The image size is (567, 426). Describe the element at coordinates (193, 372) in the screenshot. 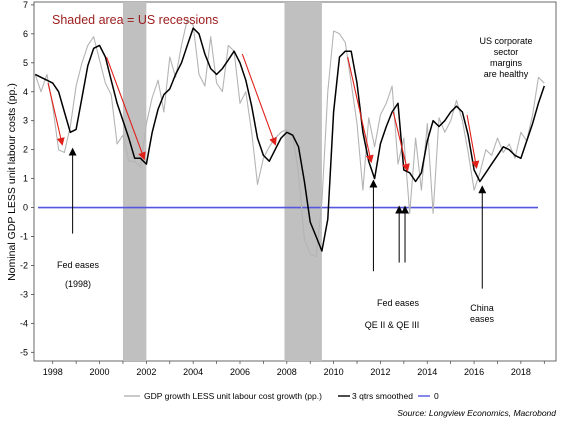

I see `x-tick-label: 2004` at that location.